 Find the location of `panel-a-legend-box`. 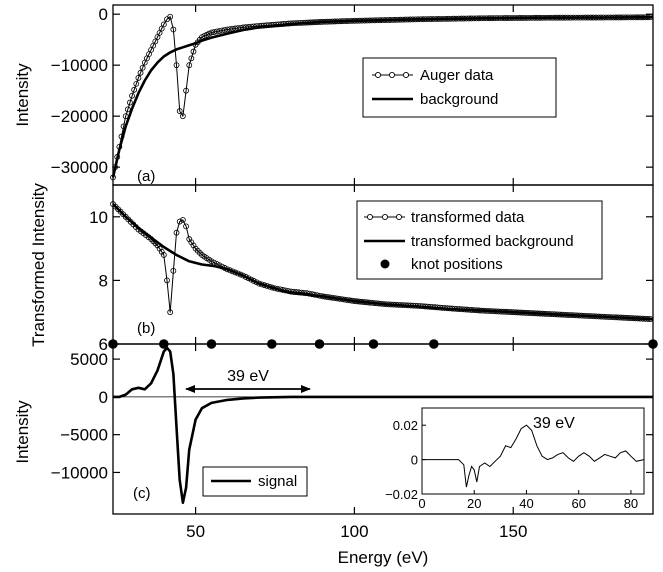

panel-a-legend-box is located at coordinates (459, 87).